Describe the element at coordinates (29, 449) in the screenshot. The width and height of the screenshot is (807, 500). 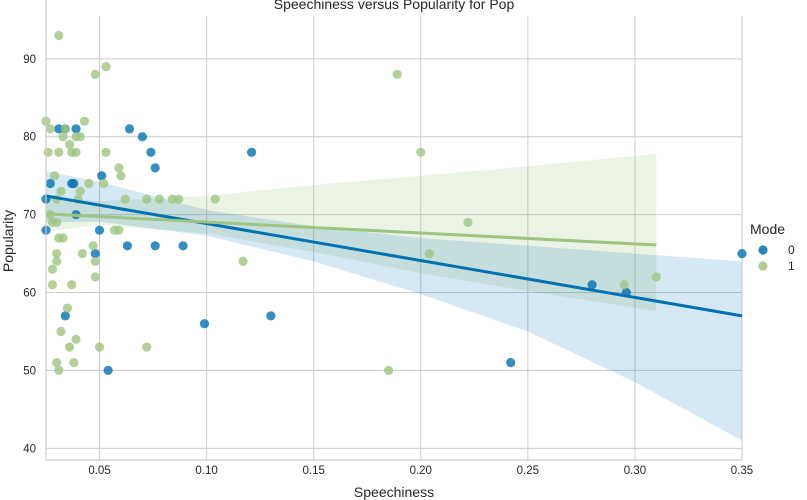
I see `y-tick-label: 40` at that location.